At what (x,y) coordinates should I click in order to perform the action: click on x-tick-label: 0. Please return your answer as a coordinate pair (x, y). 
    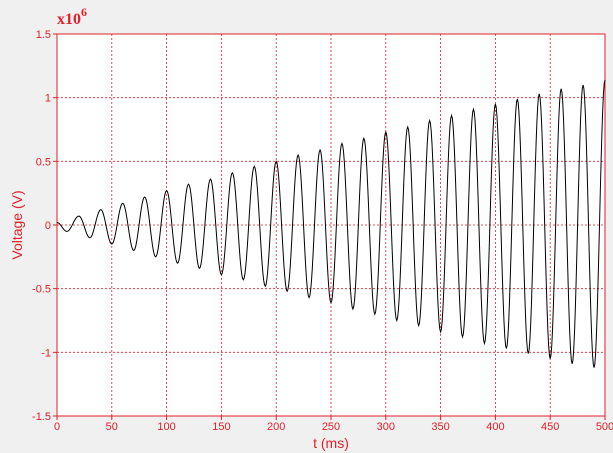
    Looking at the image, I should click on (57, 427).